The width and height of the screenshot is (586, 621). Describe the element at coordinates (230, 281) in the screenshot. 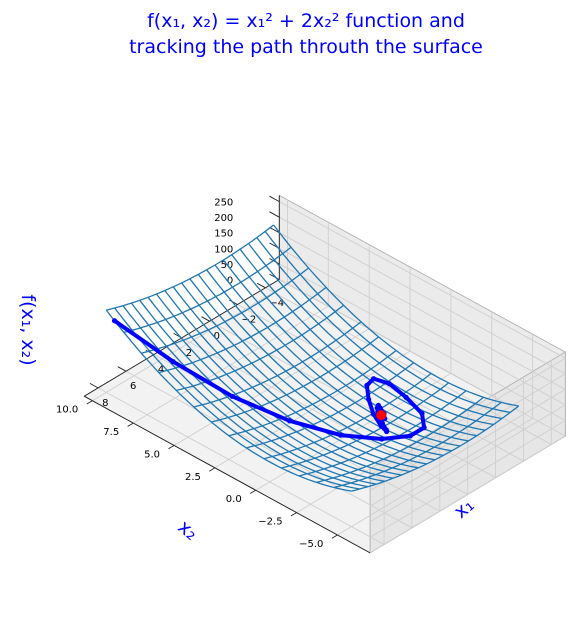

I see `z-tick-label: 0` at that location.